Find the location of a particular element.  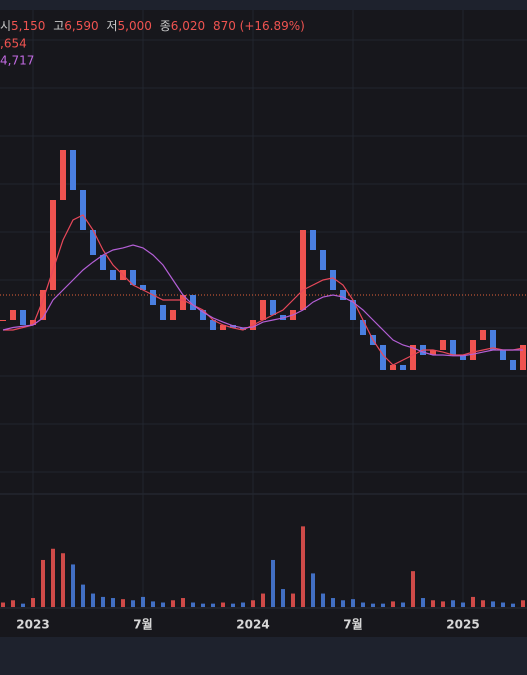

ma1-value: ,654 is located at coordinates (13, 44).